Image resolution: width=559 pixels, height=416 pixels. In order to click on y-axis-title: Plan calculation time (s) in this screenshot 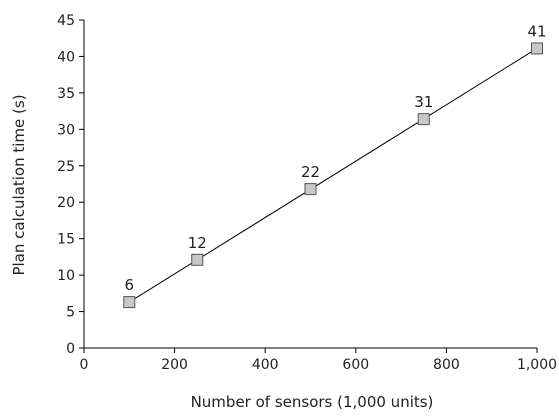, I will do `click(19, 184)`.